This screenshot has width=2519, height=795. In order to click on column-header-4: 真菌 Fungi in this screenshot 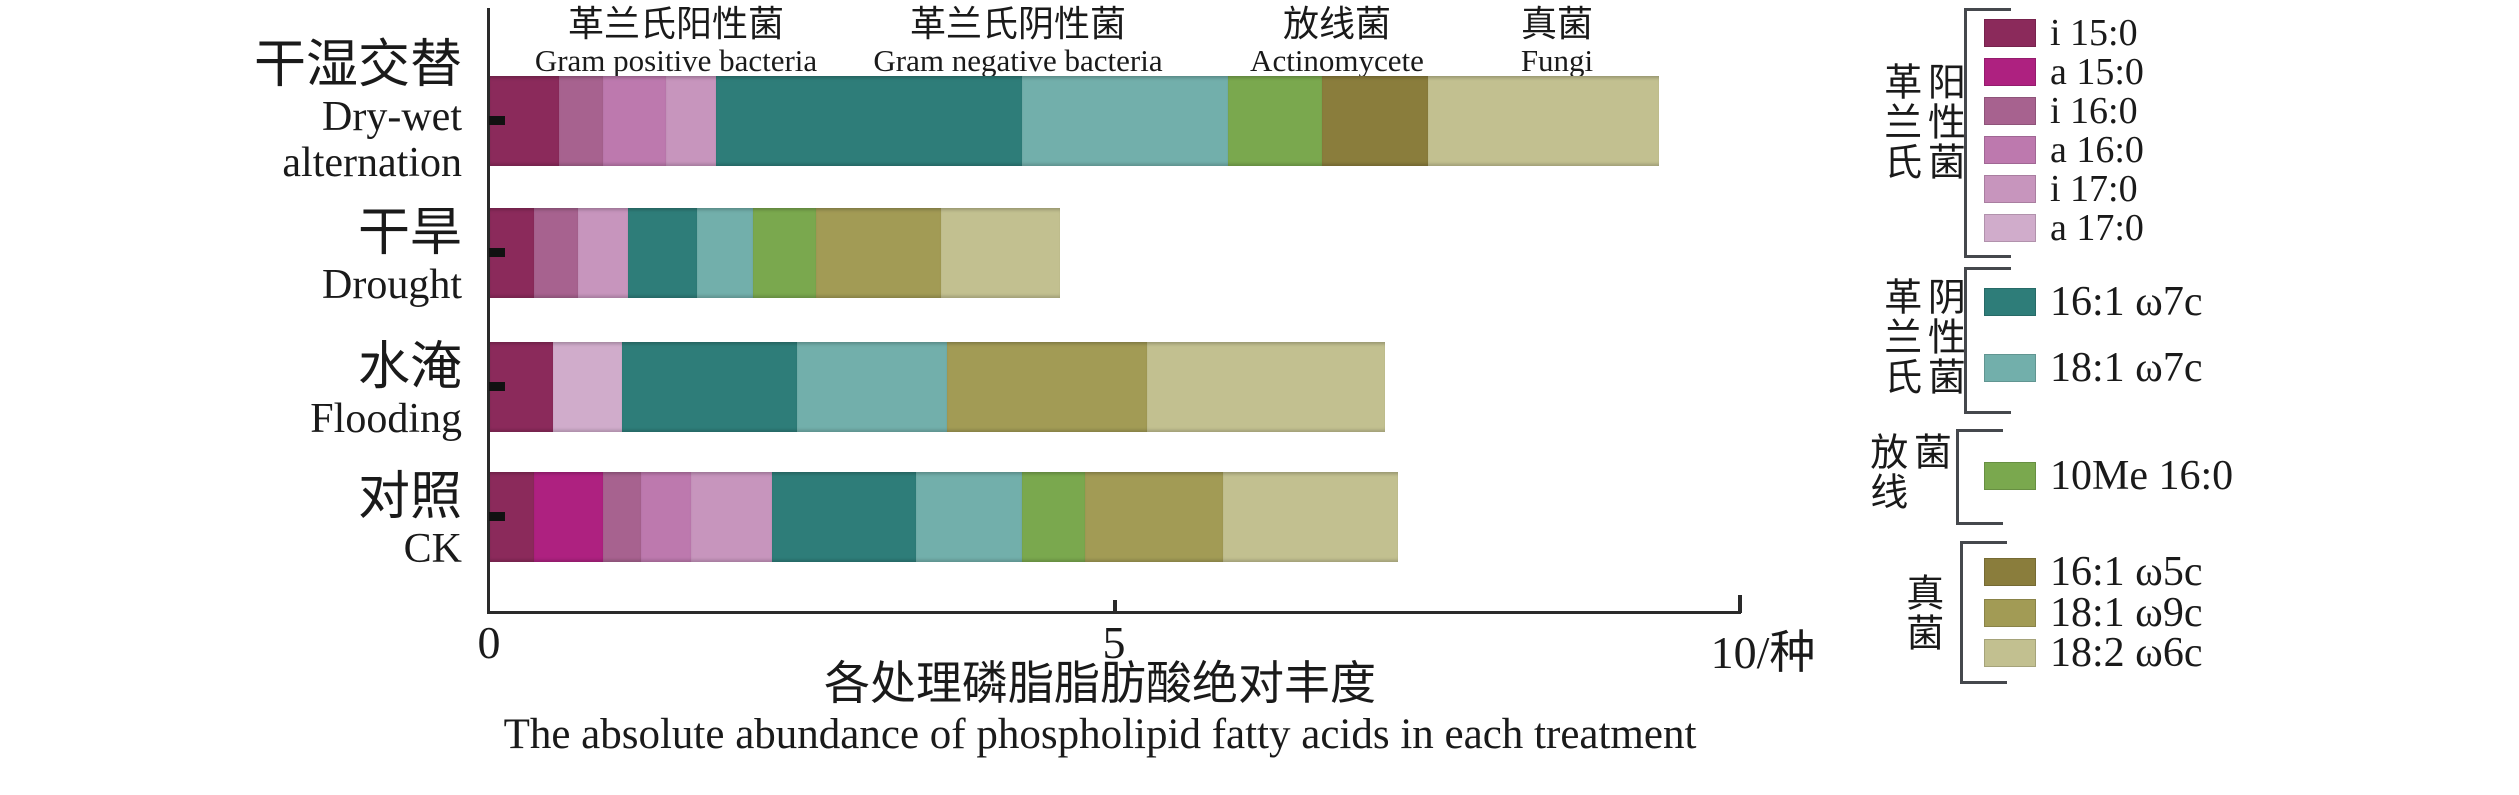, I will do `click(1557, 41)`.